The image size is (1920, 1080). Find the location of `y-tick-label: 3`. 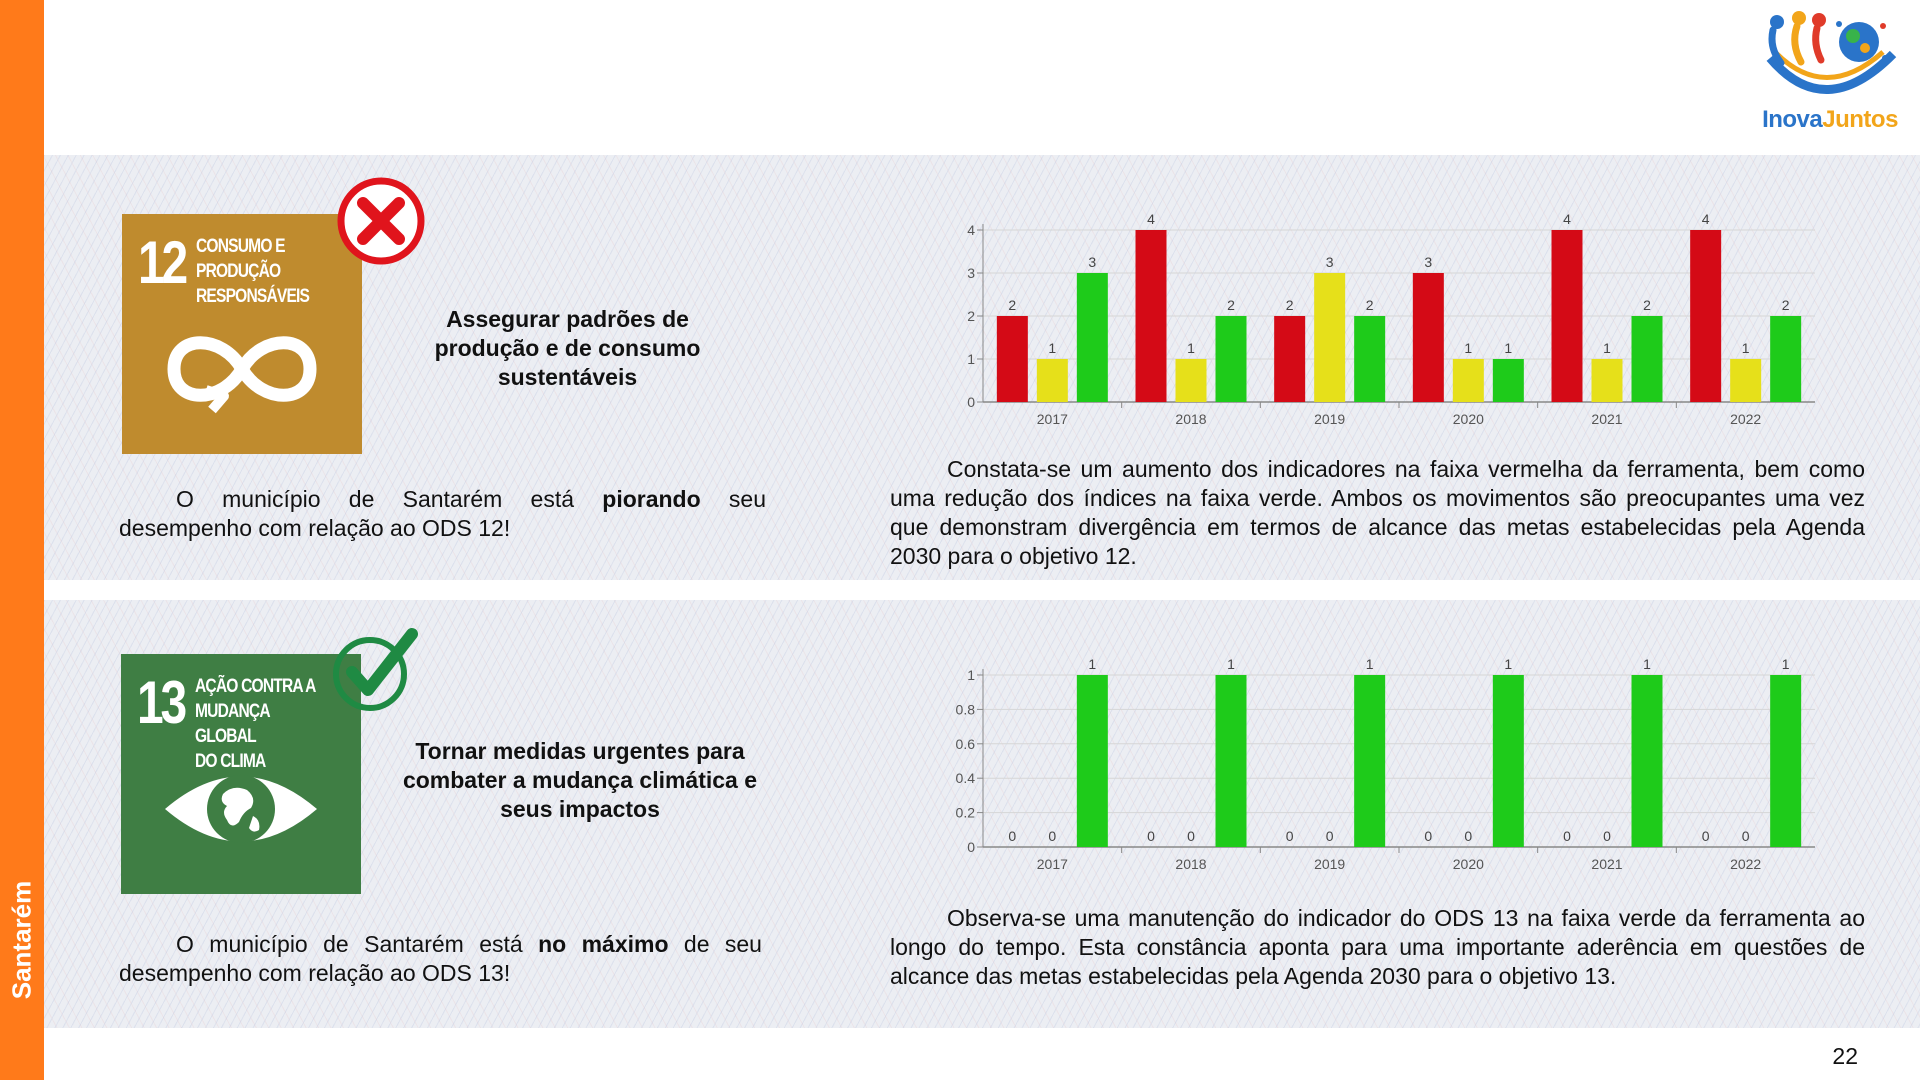

y-tick-label: 3 is located at coordinates (971, 273).